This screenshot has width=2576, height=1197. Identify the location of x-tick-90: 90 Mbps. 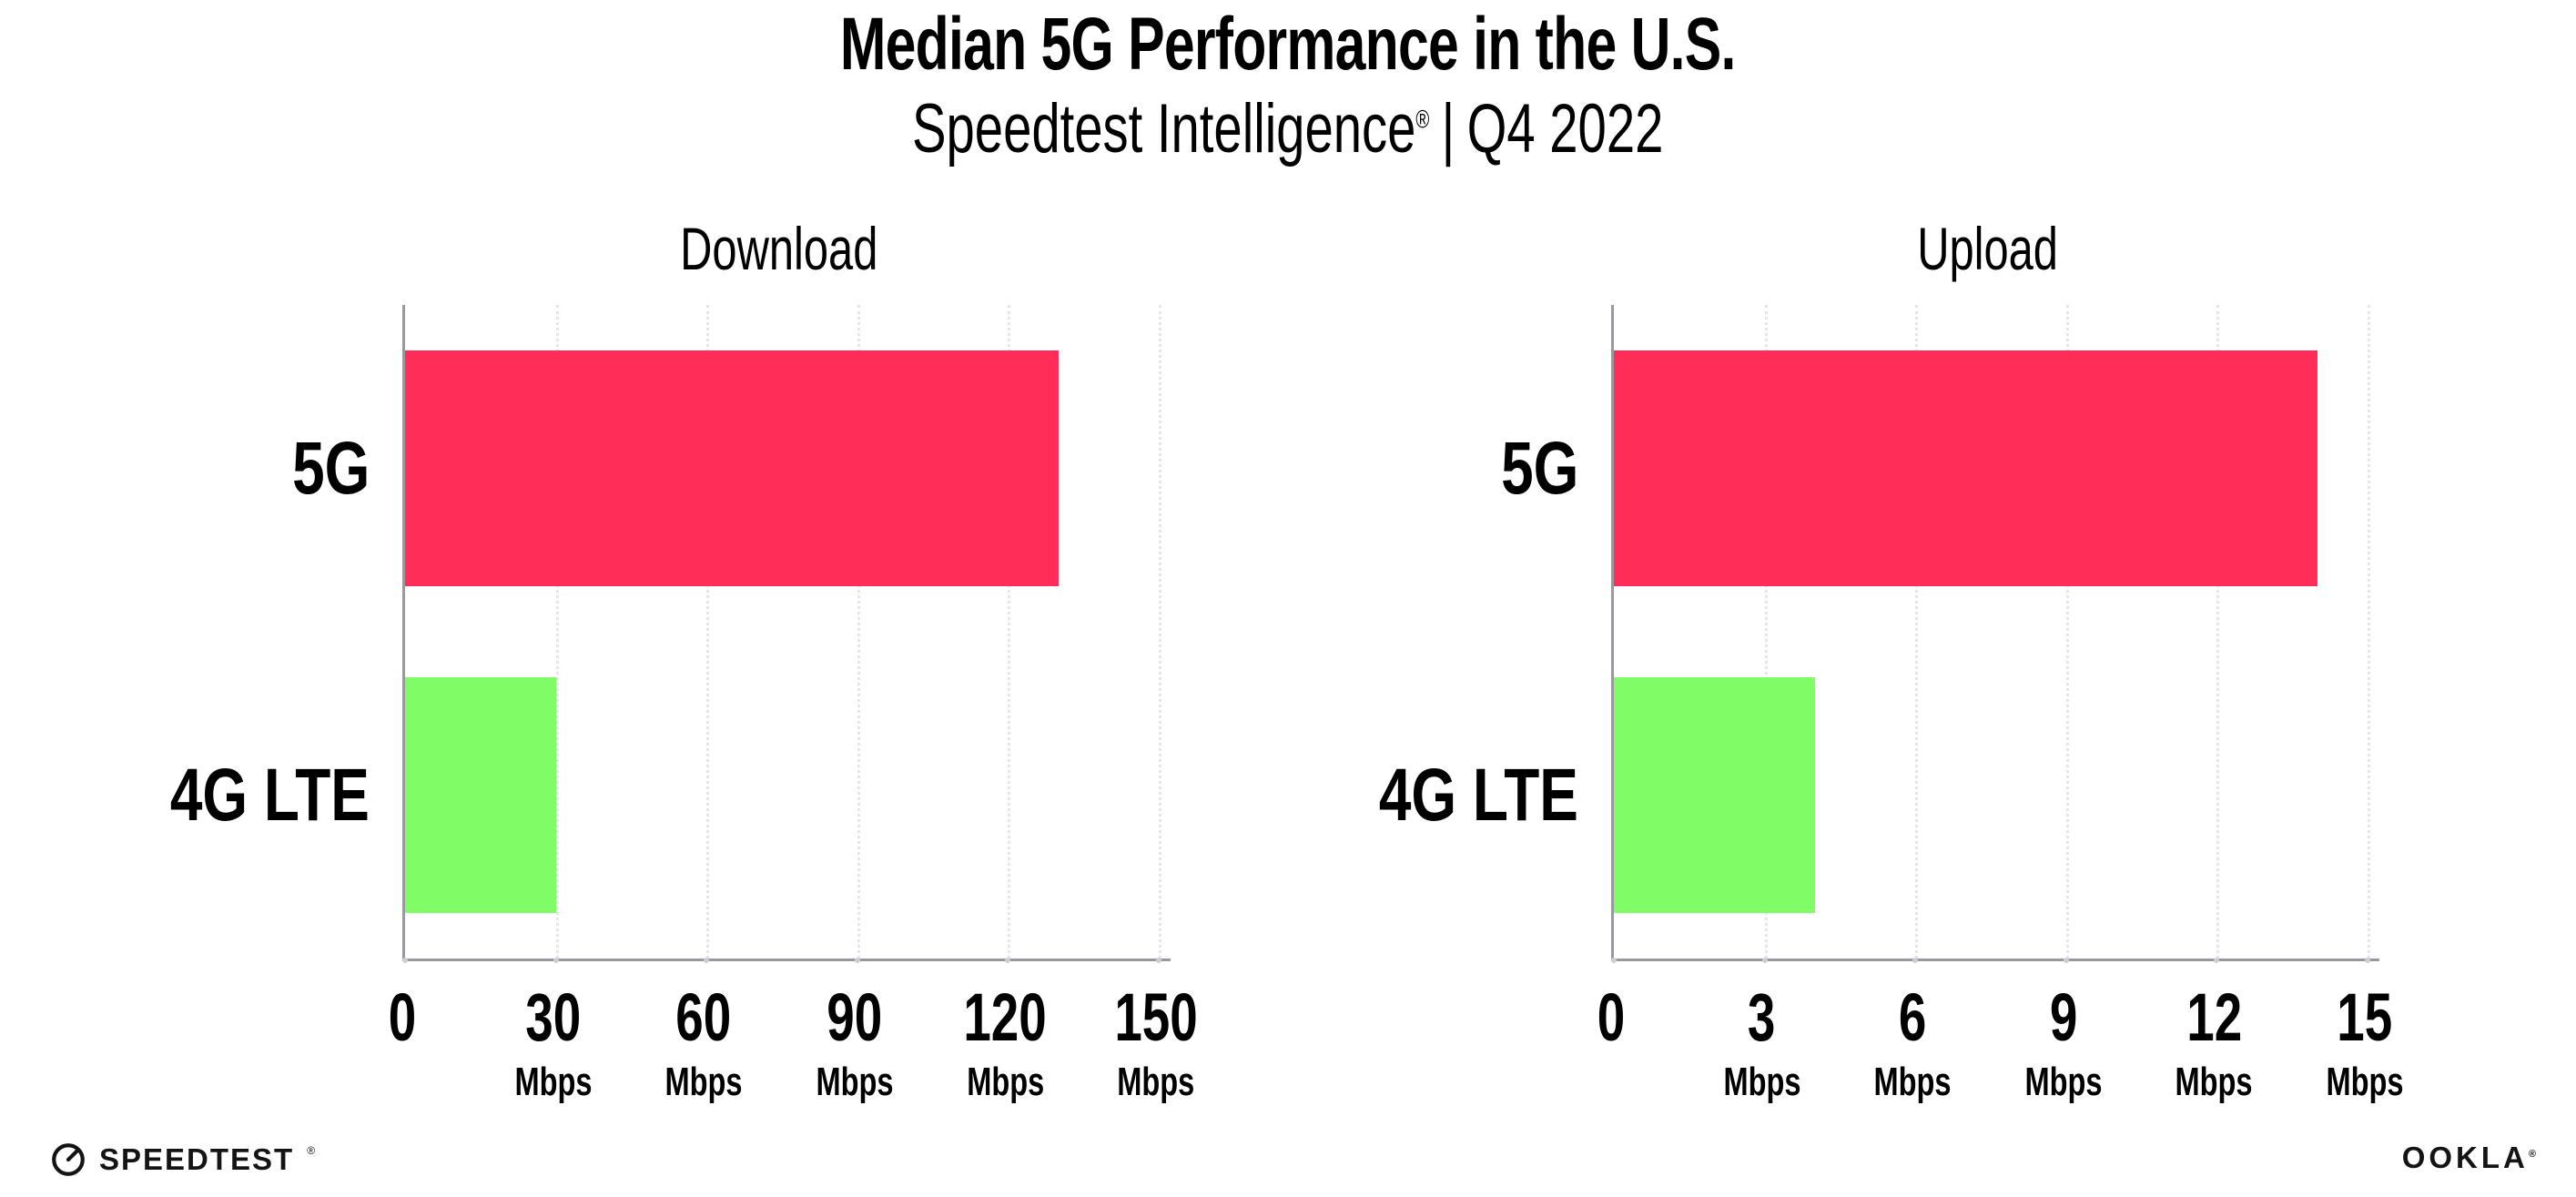
(854, 1043).